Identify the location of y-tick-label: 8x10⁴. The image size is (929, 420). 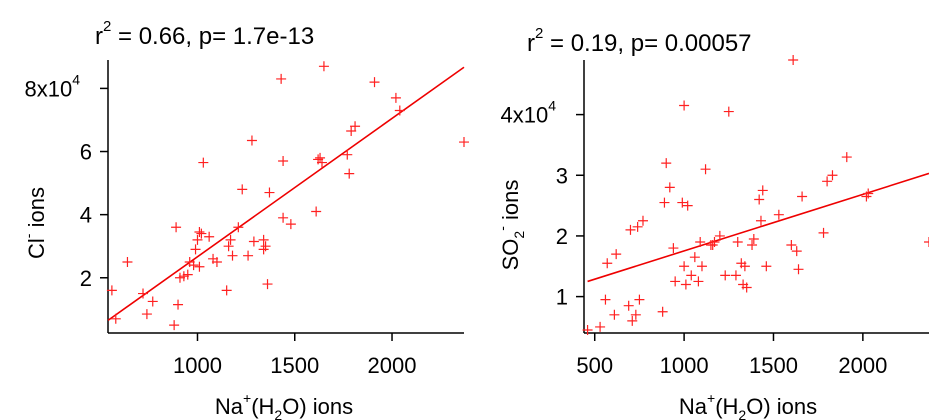
(52, 86).